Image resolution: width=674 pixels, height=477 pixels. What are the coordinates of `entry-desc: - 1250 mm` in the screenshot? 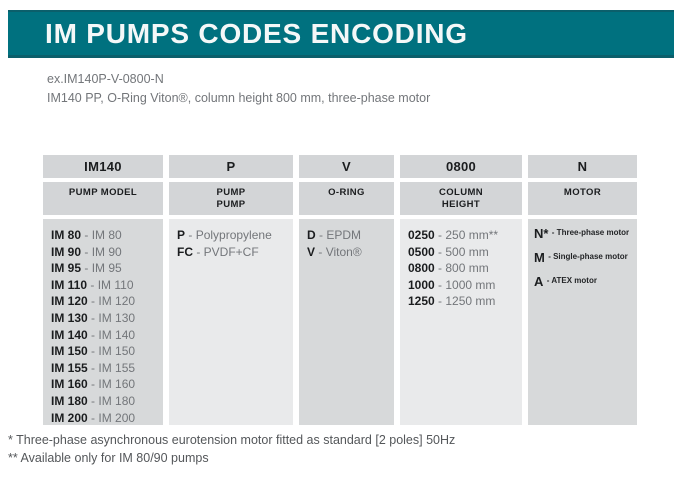 It's located at (467, 301).